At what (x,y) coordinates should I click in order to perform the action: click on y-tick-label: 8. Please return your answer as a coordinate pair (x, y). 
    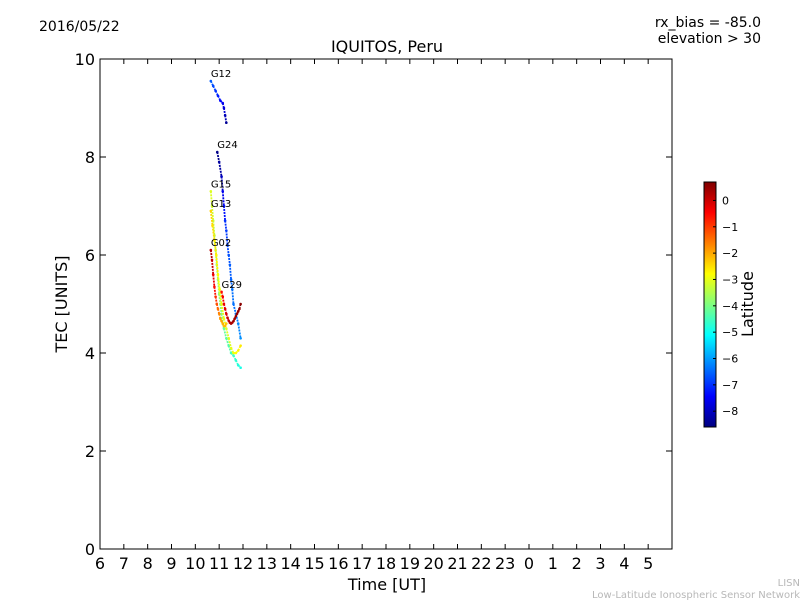
    Looking at the image, I should click on (90, 157).